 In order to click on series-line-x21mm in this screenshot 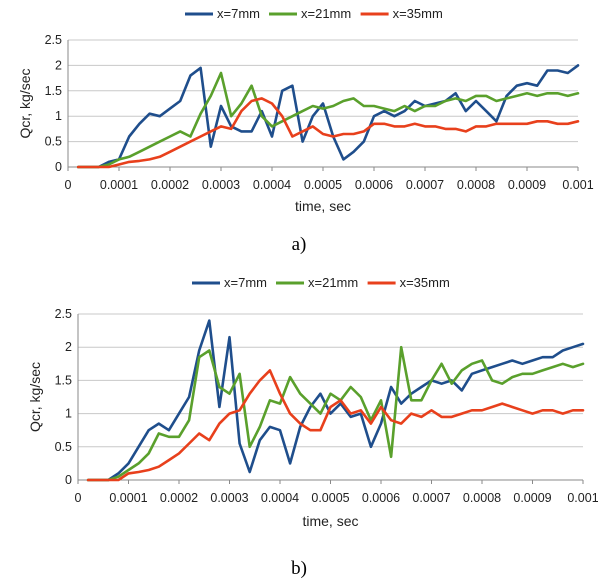, I will do `click(328, 120)`.